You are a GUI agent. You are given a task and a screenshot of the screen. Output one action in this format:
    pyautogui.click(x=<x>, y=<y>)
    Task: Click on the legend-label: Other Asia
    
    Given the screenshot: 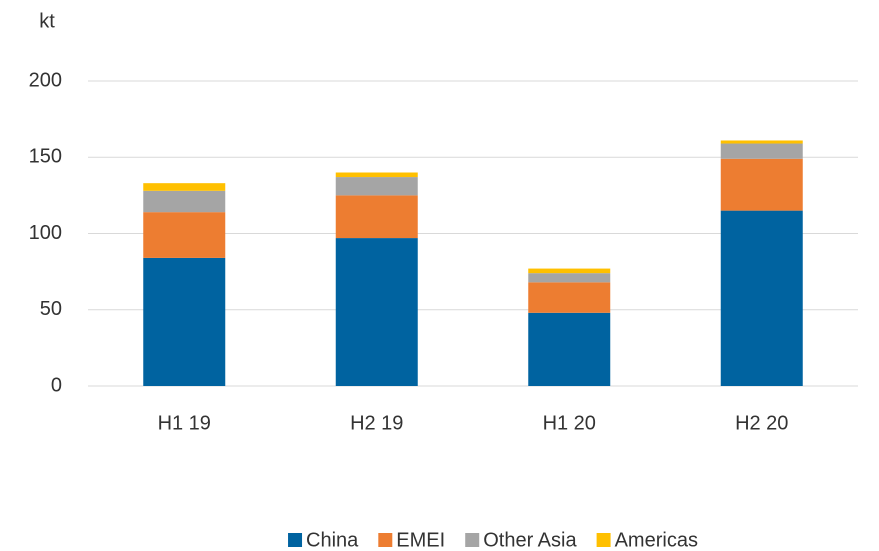 What is the action you would take?
    pyautogui.click(x=530, y=540)
    